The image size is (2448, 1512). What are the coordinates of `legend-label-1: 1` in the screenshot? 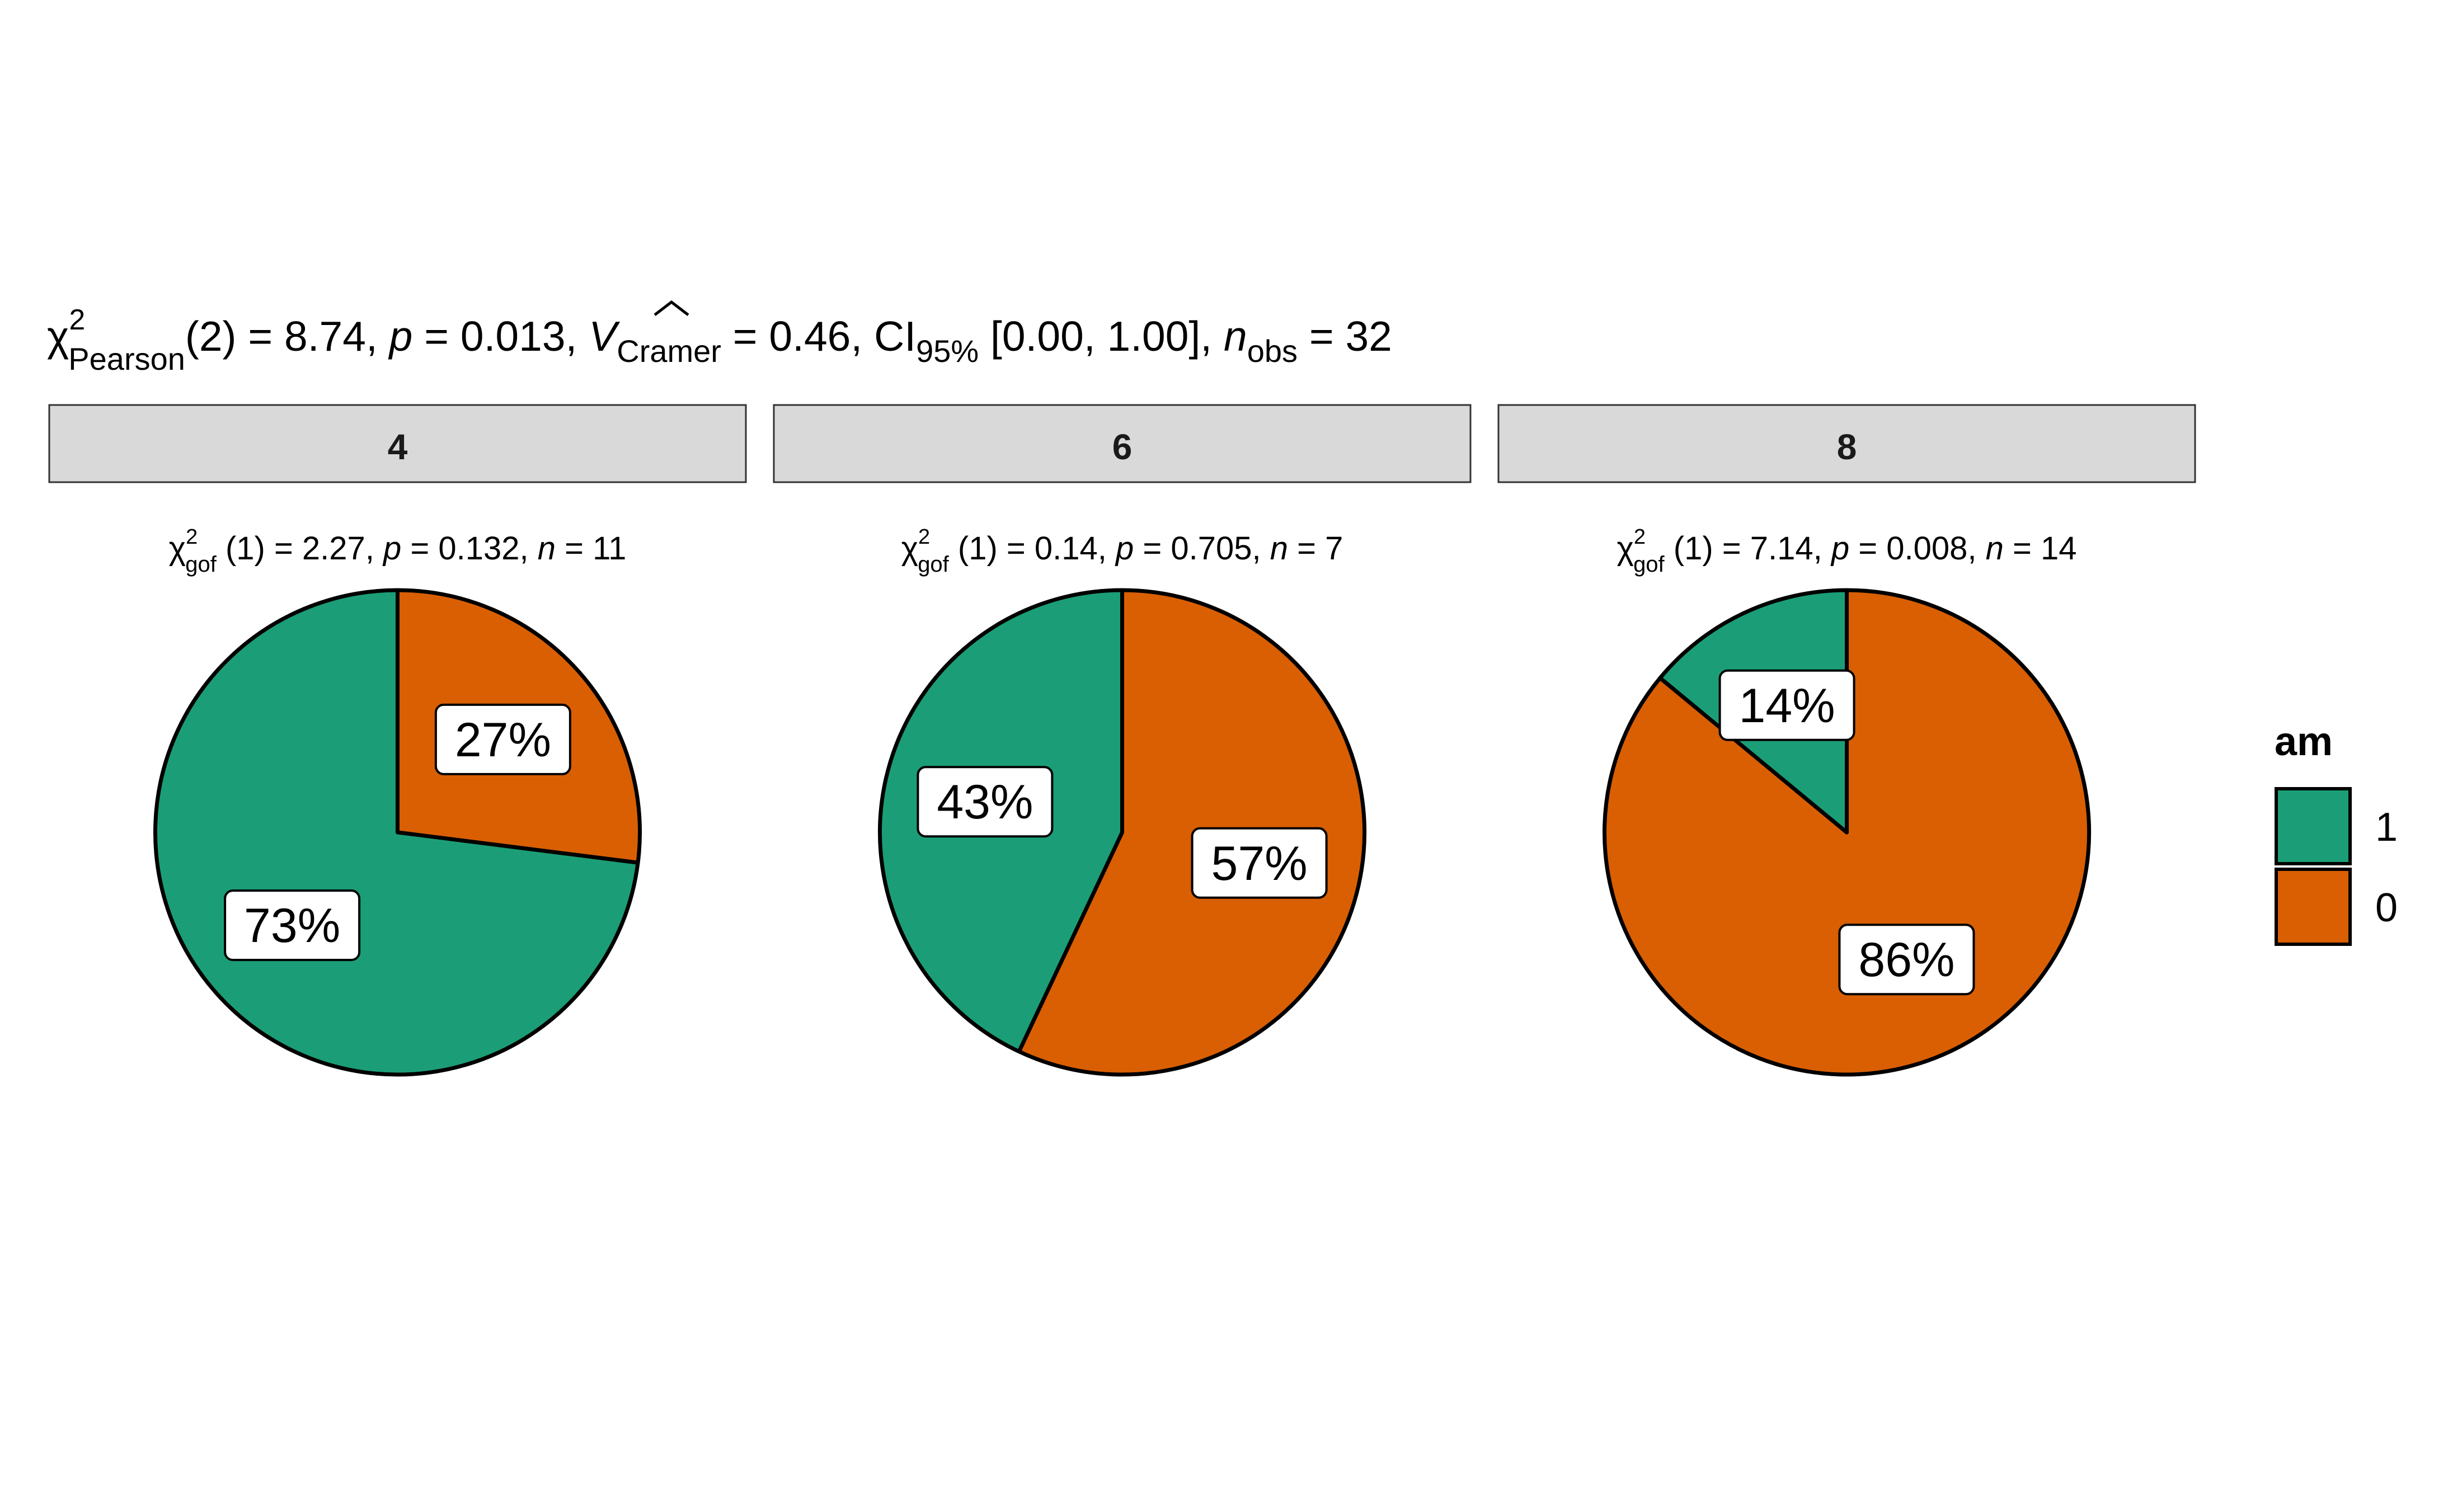 It's located at (2386, 828).